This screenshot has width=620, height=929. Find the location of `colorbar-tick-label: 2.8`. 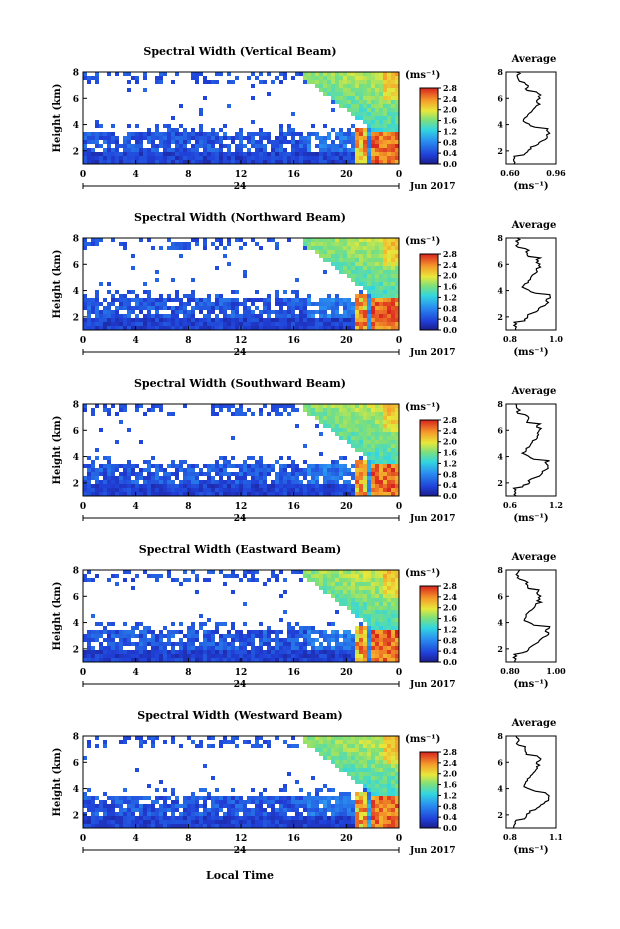

colorbar-tick-label: 2.8 is located at coordinates (450, 88).